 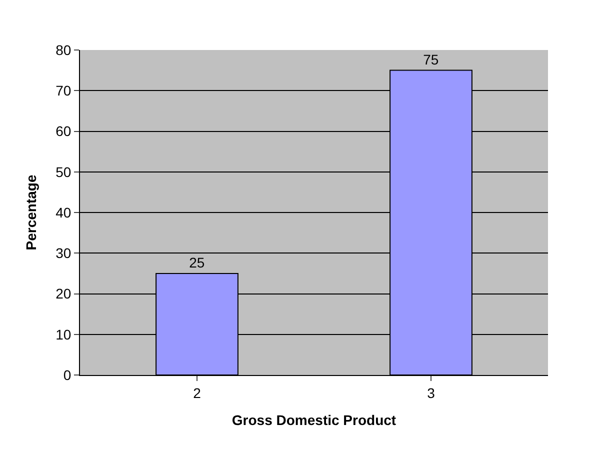 I want to click on y-tick-label: 10, so click(x=64, y=334).